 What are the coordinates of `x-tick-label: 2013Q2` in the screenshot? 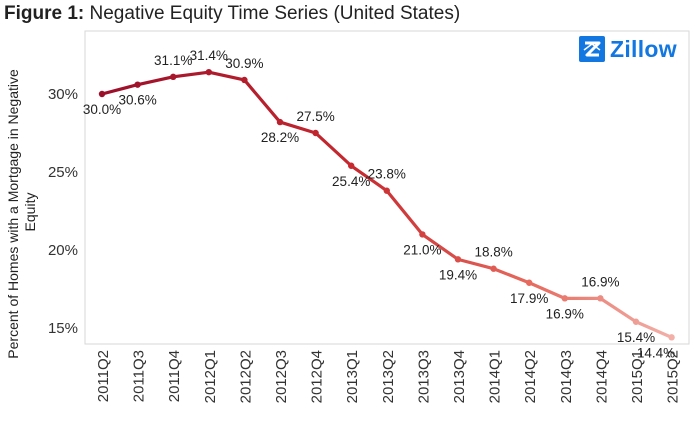 It's located at (388, 376).